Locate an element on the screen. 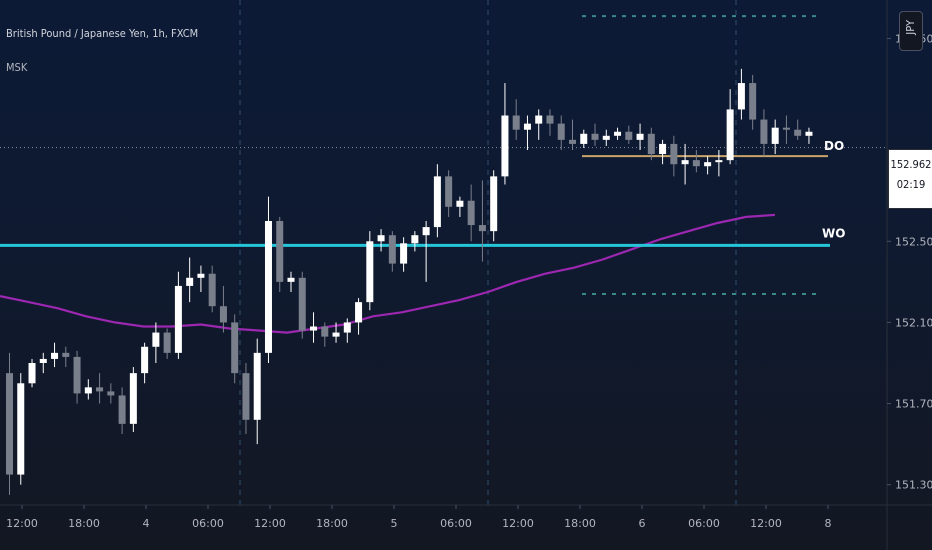 This screenshot has height=550, width=932. daily-open-label: DO is located at coordinates (834, 146).